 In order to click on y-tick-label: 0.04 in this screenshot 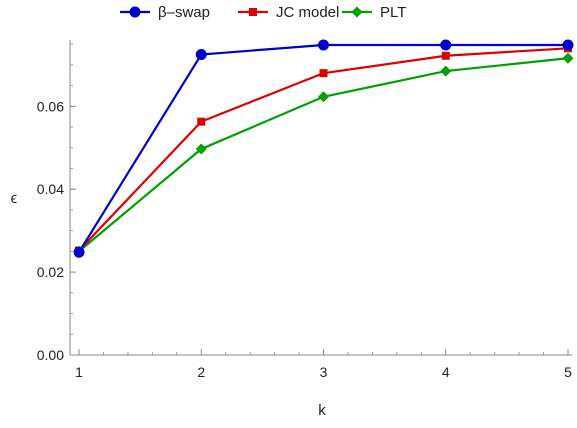, I will do `click(50, 189)`.